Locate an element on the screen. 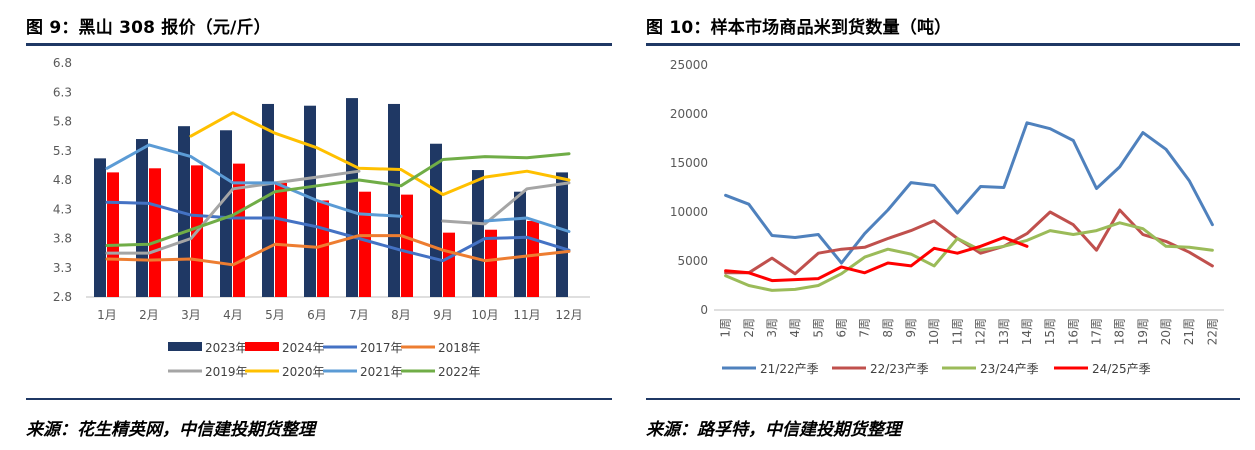 This screenshot has height=450, width=1255. x-tick-label-8: 8月 is located at coordinates (401, 315).